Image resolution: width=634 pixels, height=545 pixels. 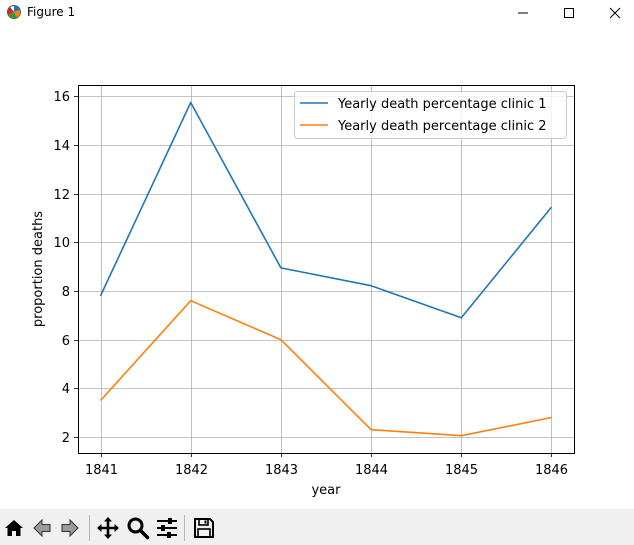 I want to click on legend-label-clinic-2: Yearly death percentage clinic 2, so click(x=442, y=126).